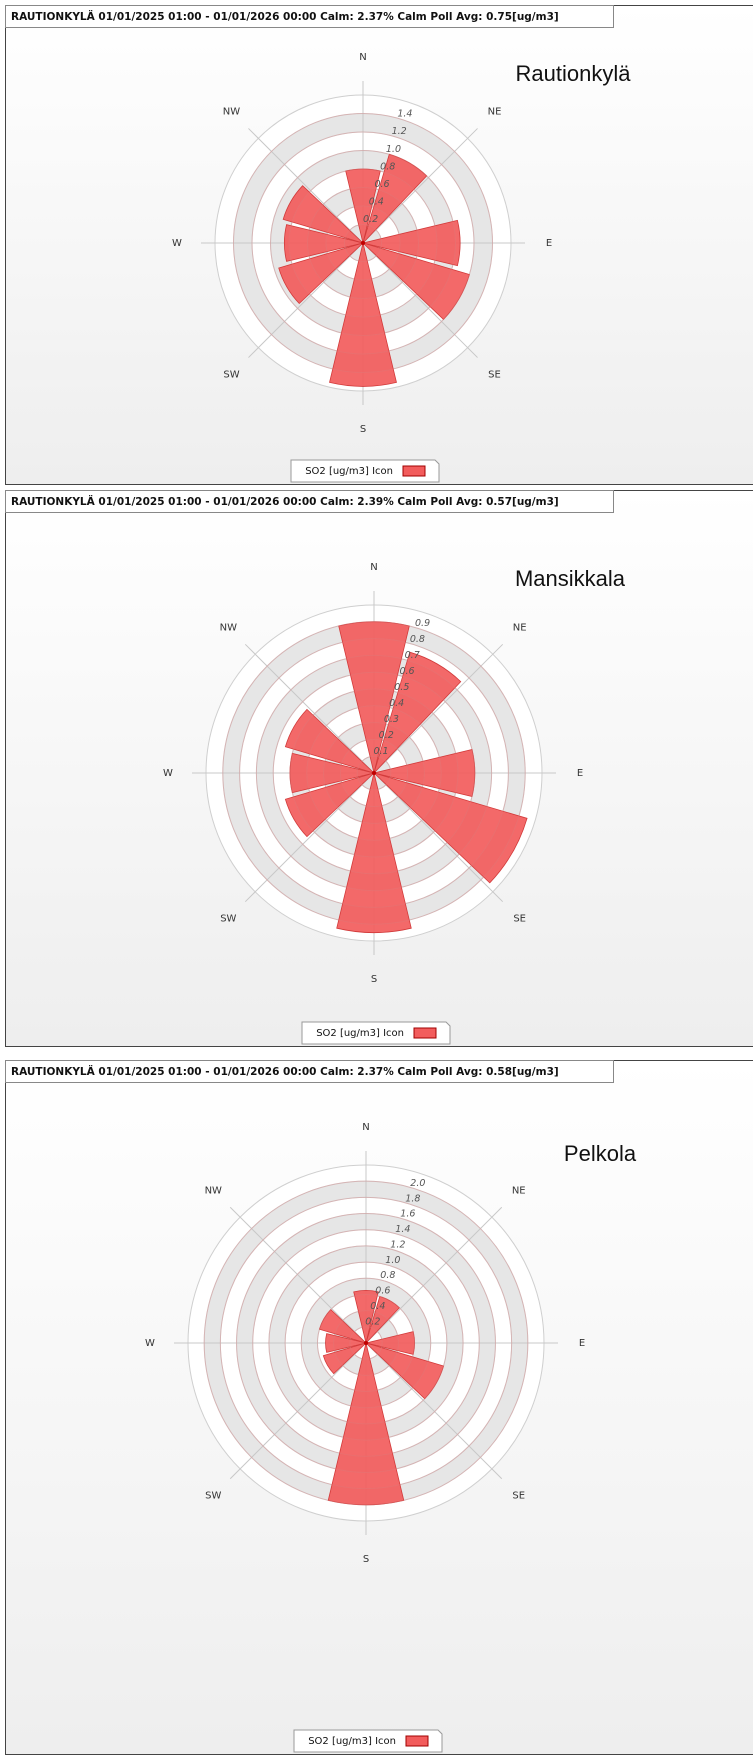  Describe the element at coordinates (422, 623) in the screenshot. I see `r-tick-label: 0.9` at that location.